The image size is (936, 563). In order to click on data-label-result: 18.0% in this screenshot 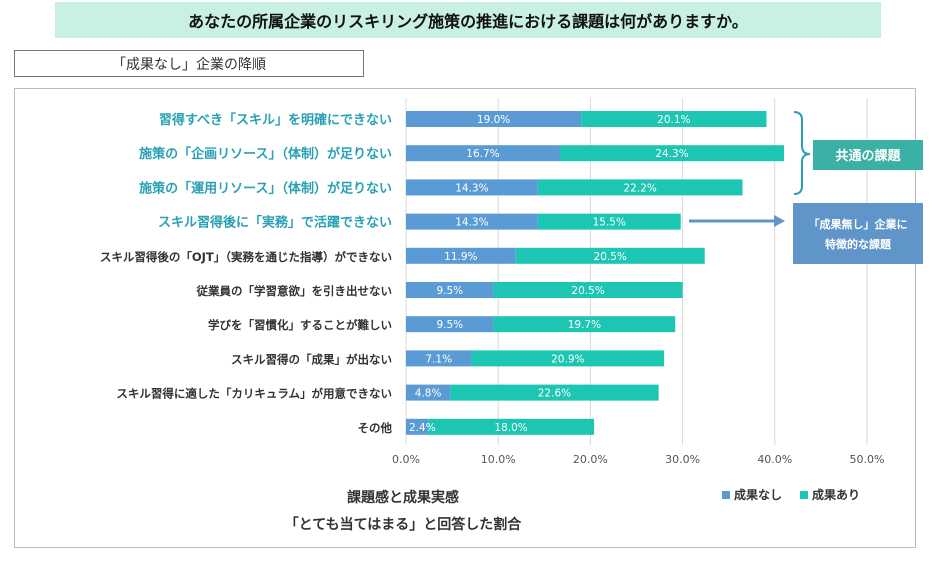, I will do `click(510, 428)`.